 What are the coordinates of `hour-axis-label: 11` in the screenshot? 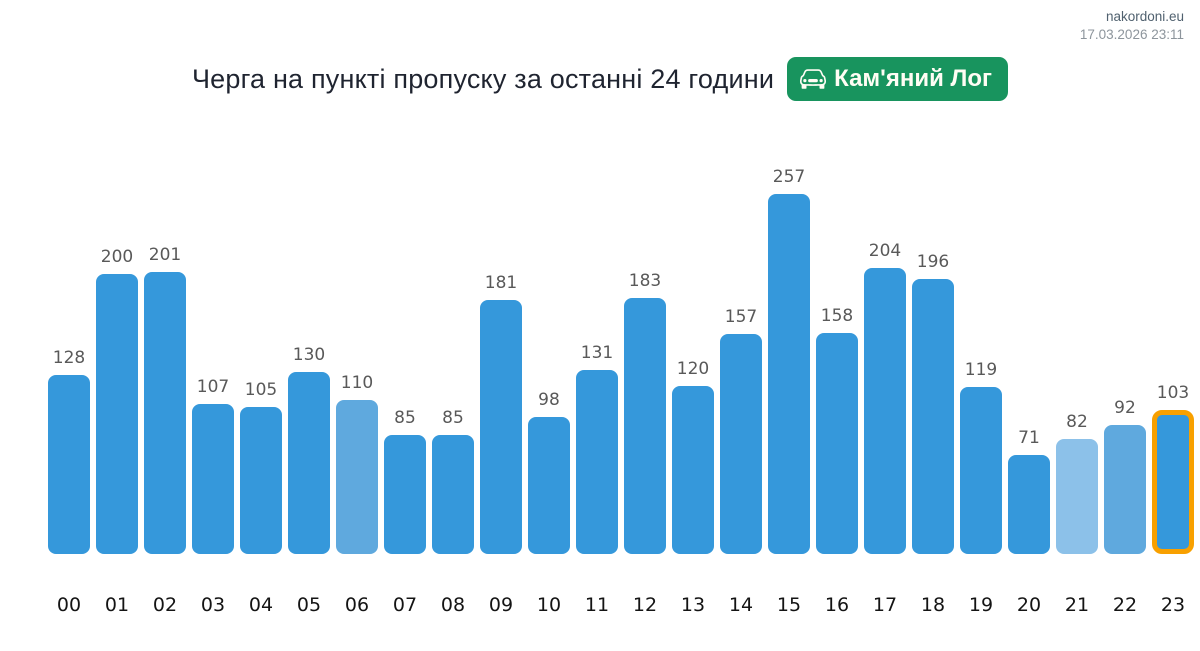 It's located at (597, 605).